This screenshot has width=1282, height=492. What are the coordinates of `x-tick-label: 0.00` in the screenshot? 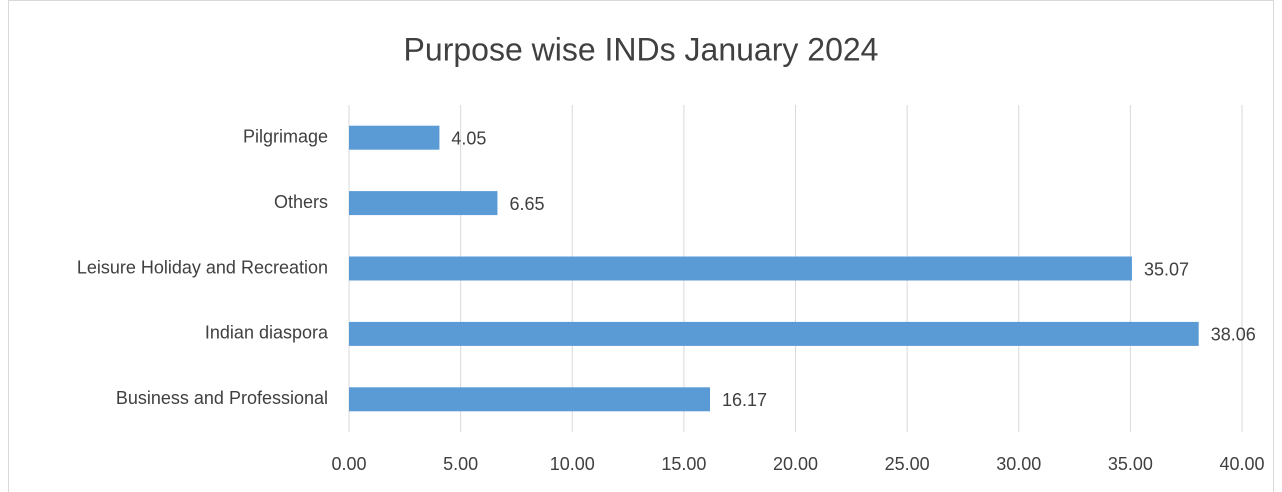 It's located at (348, 464).